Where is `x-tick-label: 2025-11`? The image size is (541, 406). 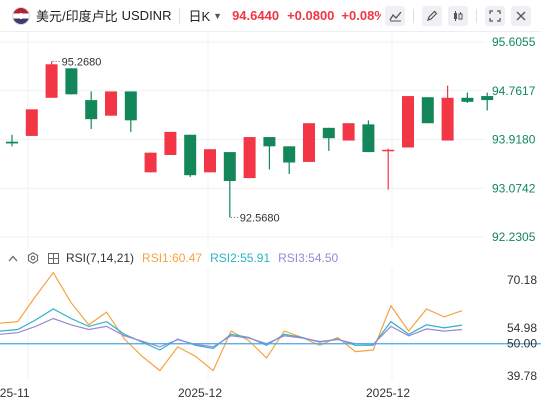
x-tick-label: 2025-11 is located at coordinates (15, 393).